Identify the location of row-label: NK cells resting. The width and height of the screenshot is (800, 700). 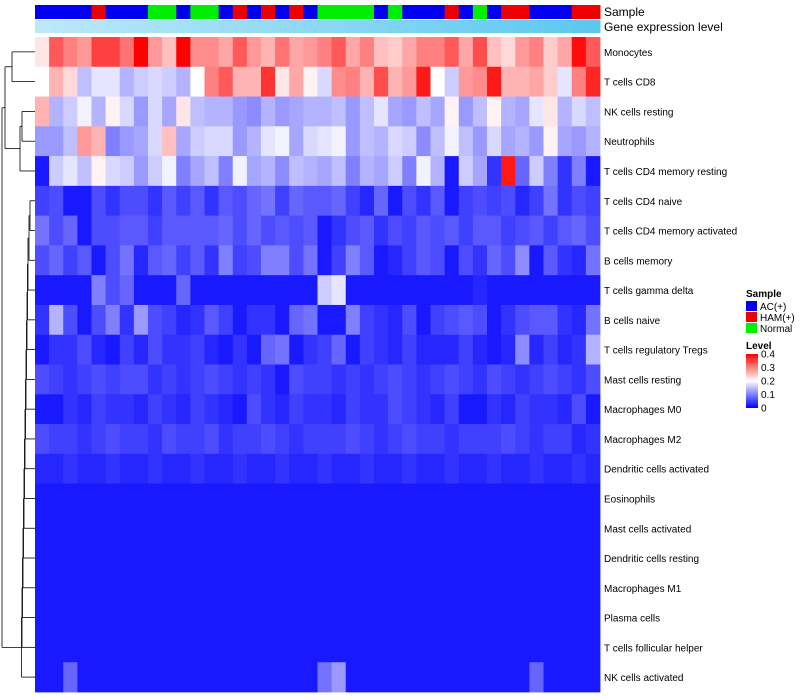
(638, 112).